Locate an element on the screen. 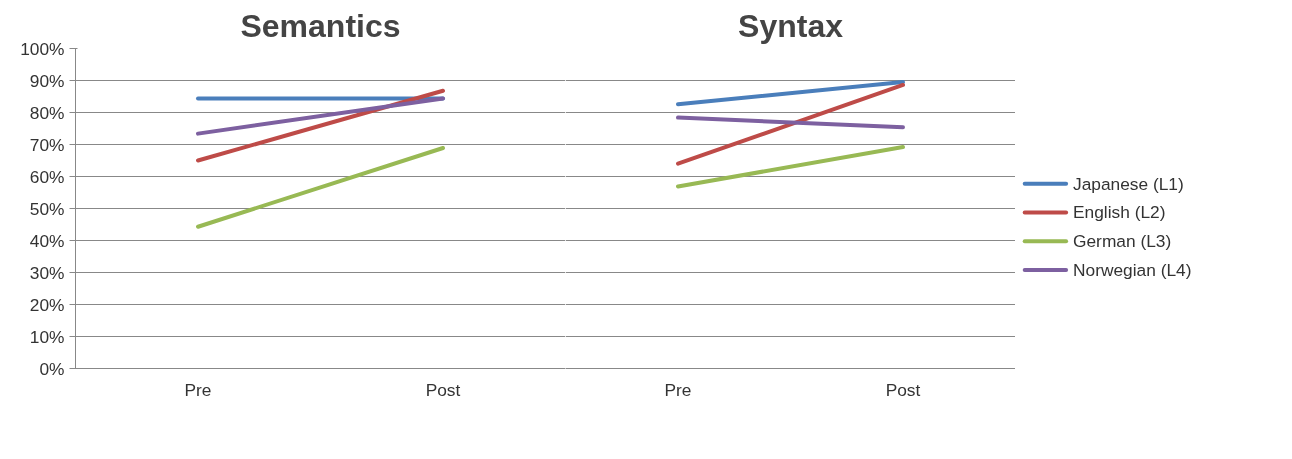 This screenshot has width=1292, height=459. chart-title: Semantics is located at coordinates (320, 25).